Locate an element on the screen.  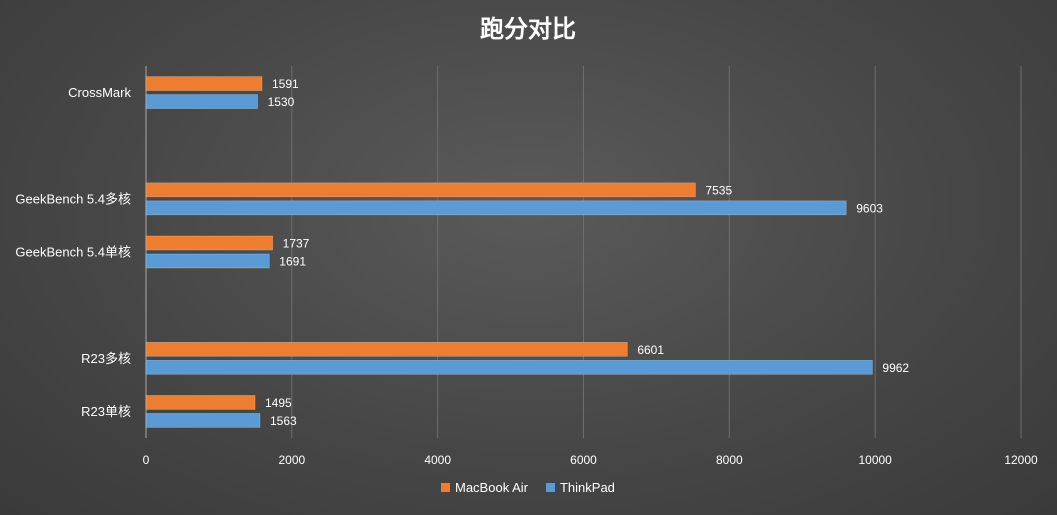
category-label: R23单核 is located at coordinates (106, 411).